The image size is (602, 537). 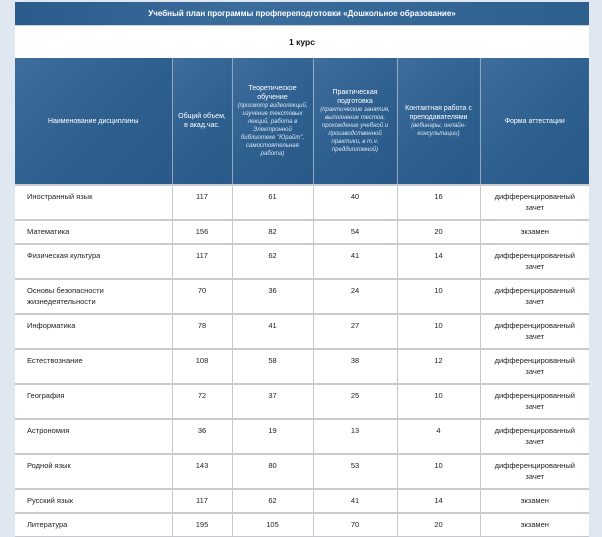 What do you see at coordinates (355, 202) in the screenshot?
I see `practice-hours: 40` at bounding box center [355, 202].